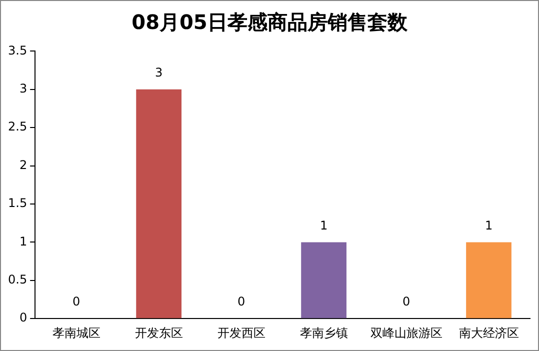 The height and width of the screenshot is (351, 539). What do you see at coordinates (18, 279) in the screenshot?
I see `y-tick-label: 0.5` at bounding box center [18, 279].